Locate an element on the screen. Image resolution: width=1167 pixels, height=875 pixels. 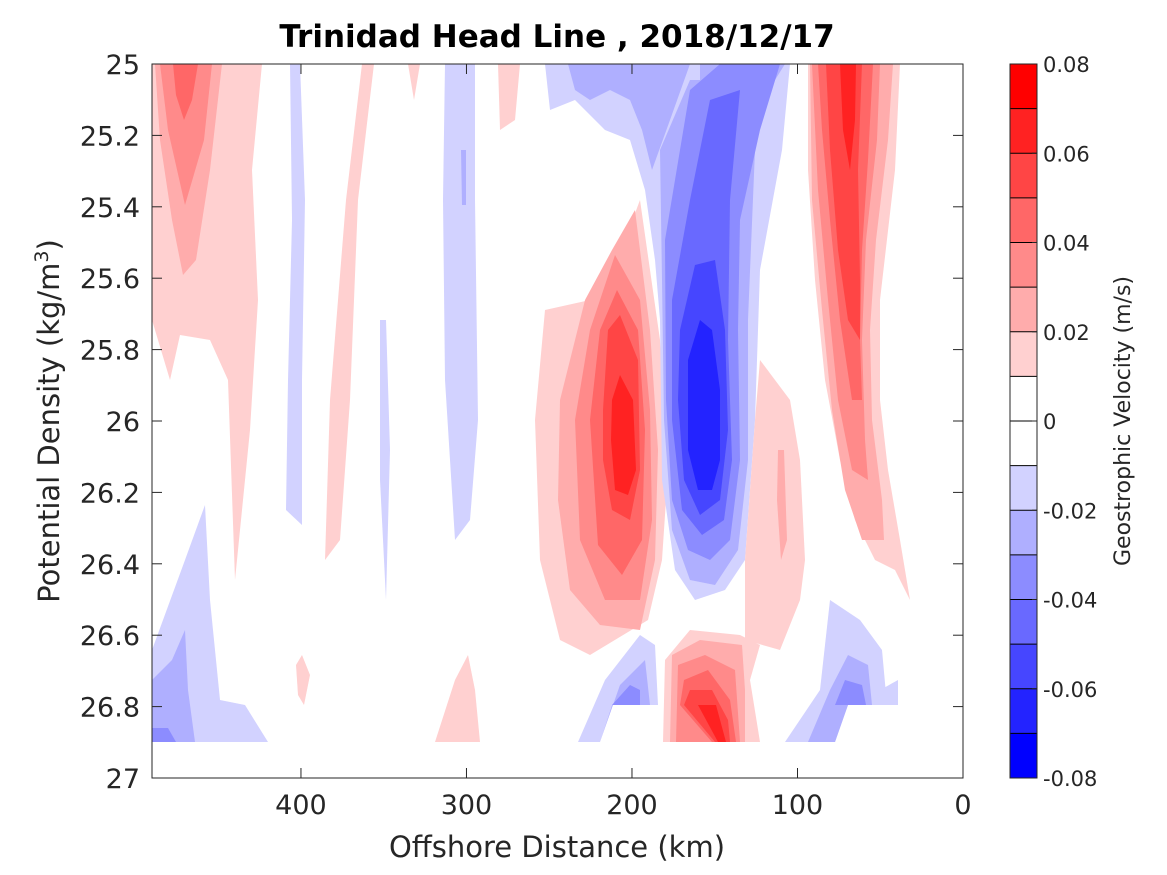
y-tick-label: 26.8 is located at coordinates (110, 708).